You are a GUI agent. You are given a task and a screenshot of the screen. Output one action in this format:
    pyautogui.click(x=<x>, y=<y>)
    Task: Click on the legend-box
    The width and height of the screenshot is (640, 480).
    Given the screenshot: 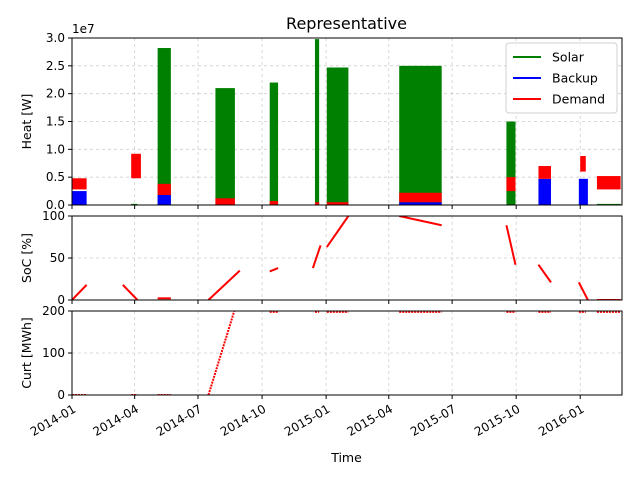 What is the action you would take?
    pyautogui.click(x=561, y=78)
    